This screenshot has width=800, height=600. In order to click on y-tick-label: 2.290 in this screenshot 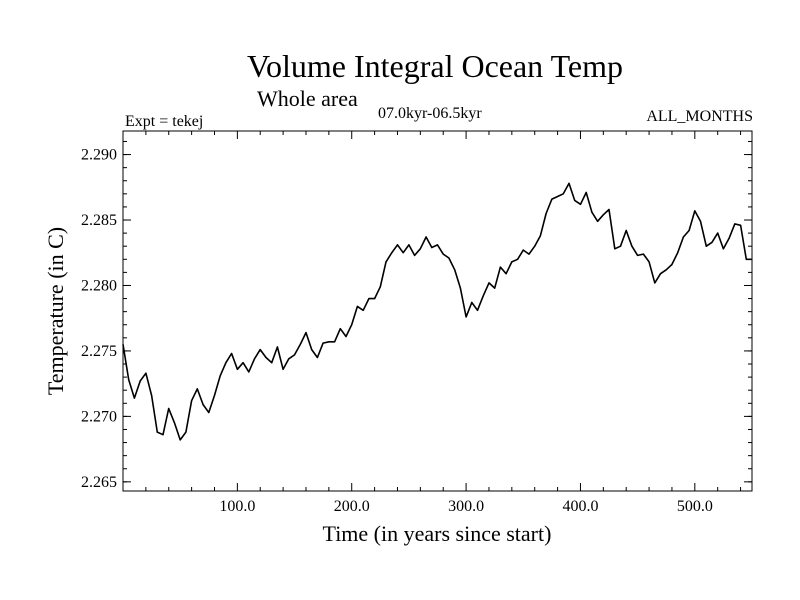, I will do `click(99, 155)`.